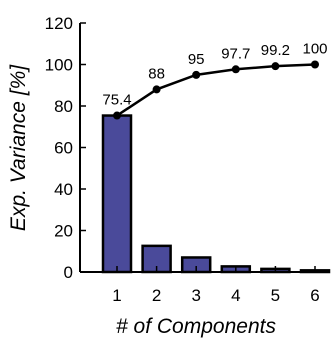  I want to click on cumulative-line, so click(216, 90).